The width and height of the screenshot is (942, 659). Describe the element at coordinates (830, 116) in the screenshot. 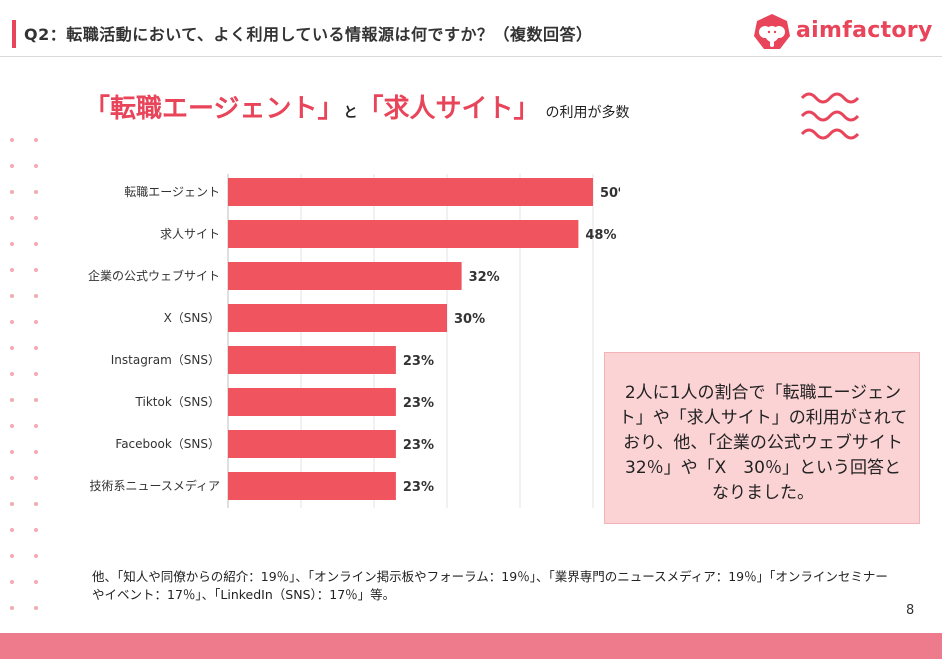

I see `wave-decoration` at that location.